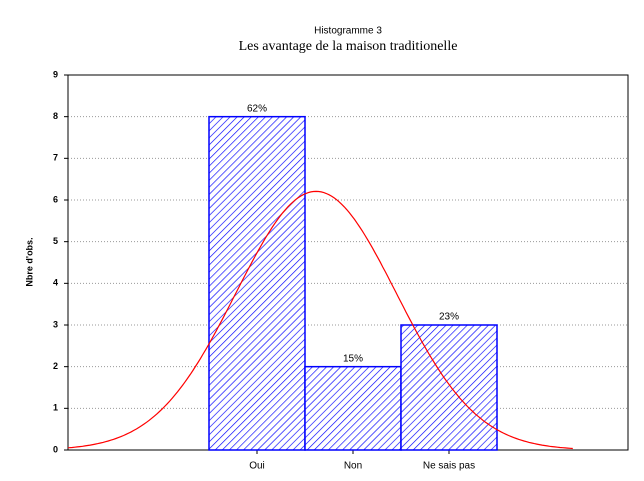 The height and width of the screenshot is (481, 644). Describe the element at coordinates (257, 108) in the screenshot. I see `bar-label: 62%` at that location.